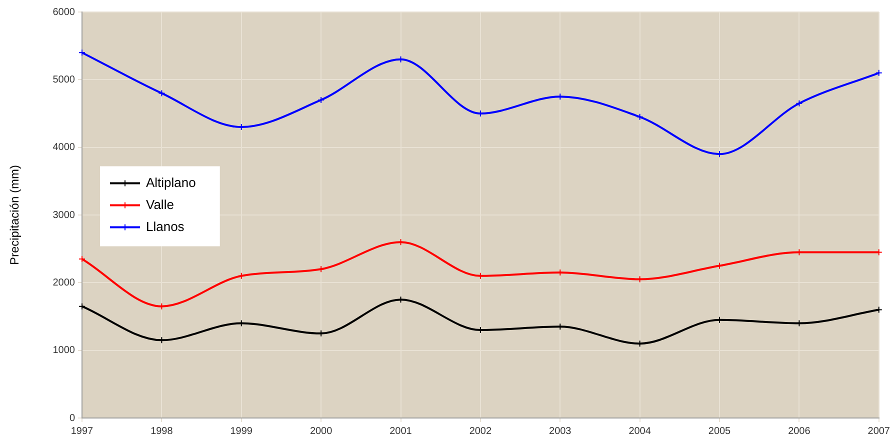  I want to click on legend-label: Valle, so click(160, 204).